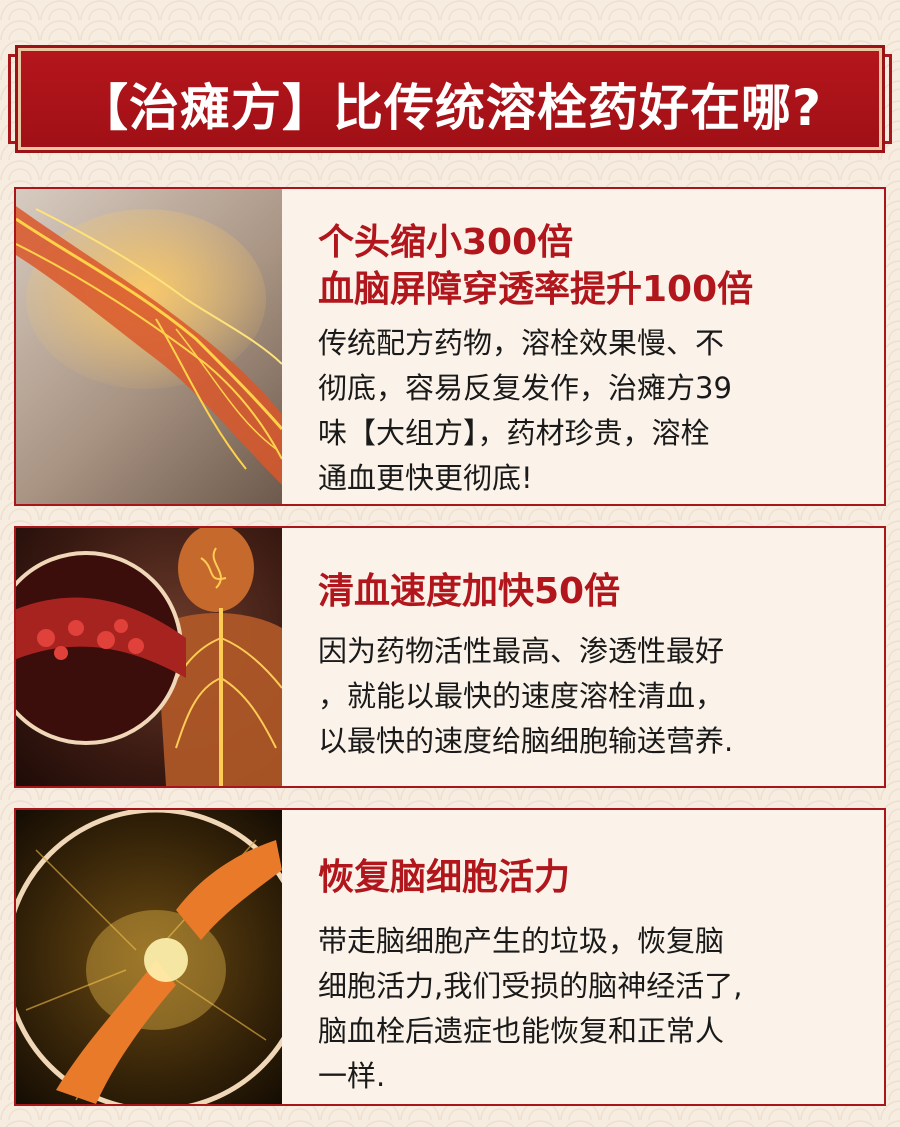  What do you see at coordinates (589, 266) in the screenshot?
I see `card-heading: 个头缩小300倍 血脑屏障穿透率提升100倍` at bounding box center [589, 266].